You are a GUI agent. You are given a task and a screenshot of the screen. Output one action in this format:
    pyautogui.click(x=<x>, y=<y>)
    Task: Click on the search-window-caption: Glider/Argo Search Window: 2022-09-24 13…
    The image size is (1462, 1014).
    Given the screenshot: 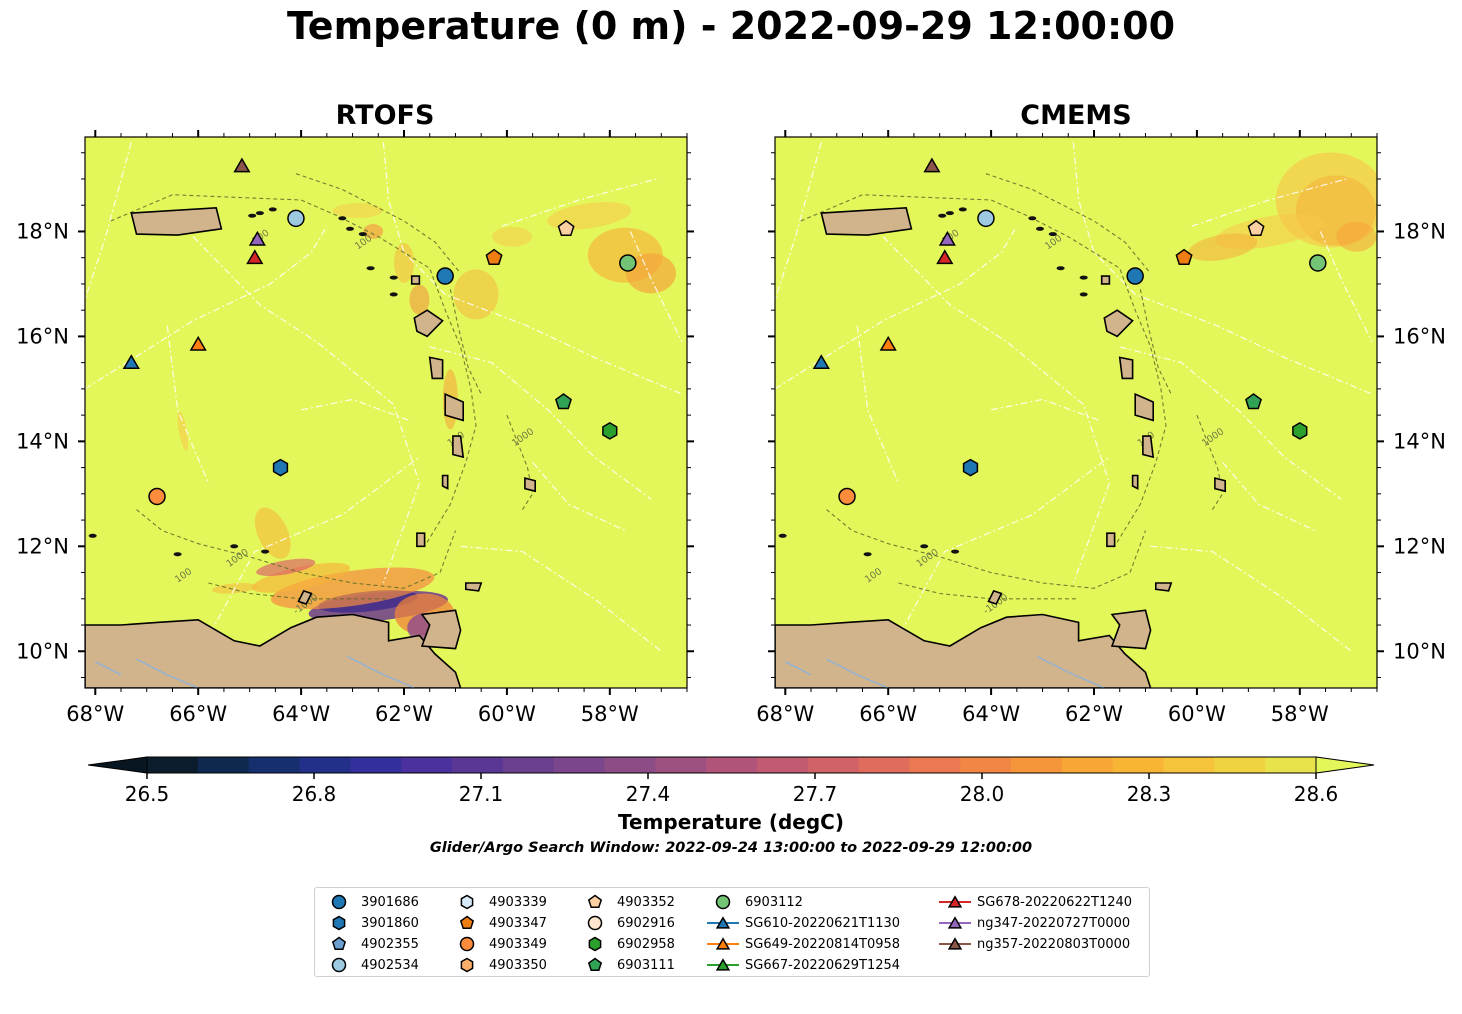 What is the action you would take?
    pyautogui.click(x=731, y=848)
    